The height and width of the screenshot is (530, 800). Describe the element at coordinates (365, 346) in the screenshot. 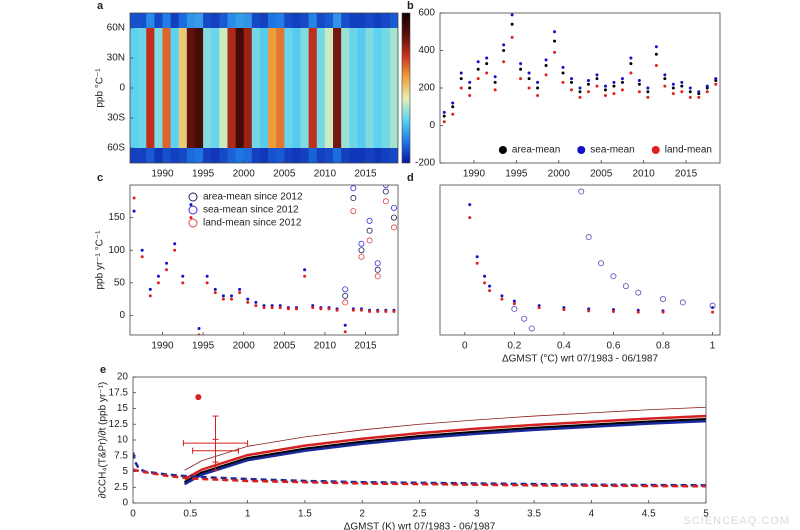

I see `x-tick-label: 2015` at that location.